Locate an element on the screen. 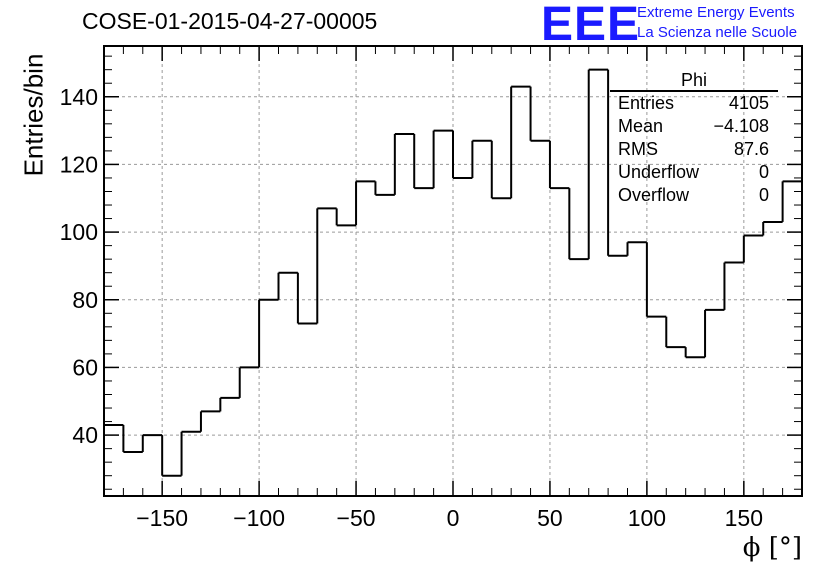  stats-row: Underflow 0 is located at coordinates (694, 172).